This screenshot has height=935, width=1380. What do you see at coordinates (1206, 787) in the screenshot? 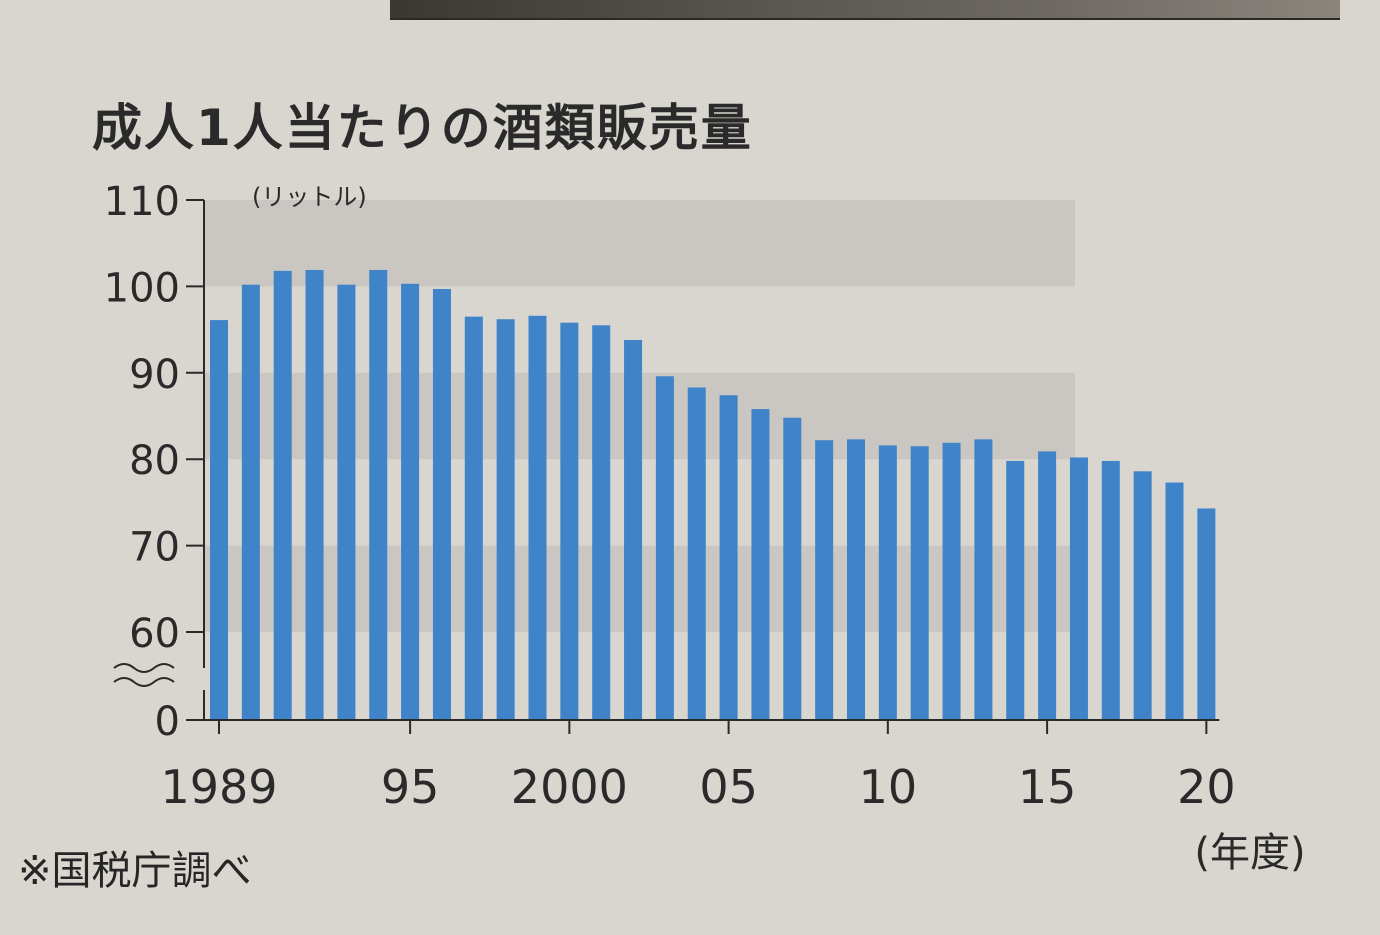
I see `x-tick-label: 20` at bounding box center [1206, 787].